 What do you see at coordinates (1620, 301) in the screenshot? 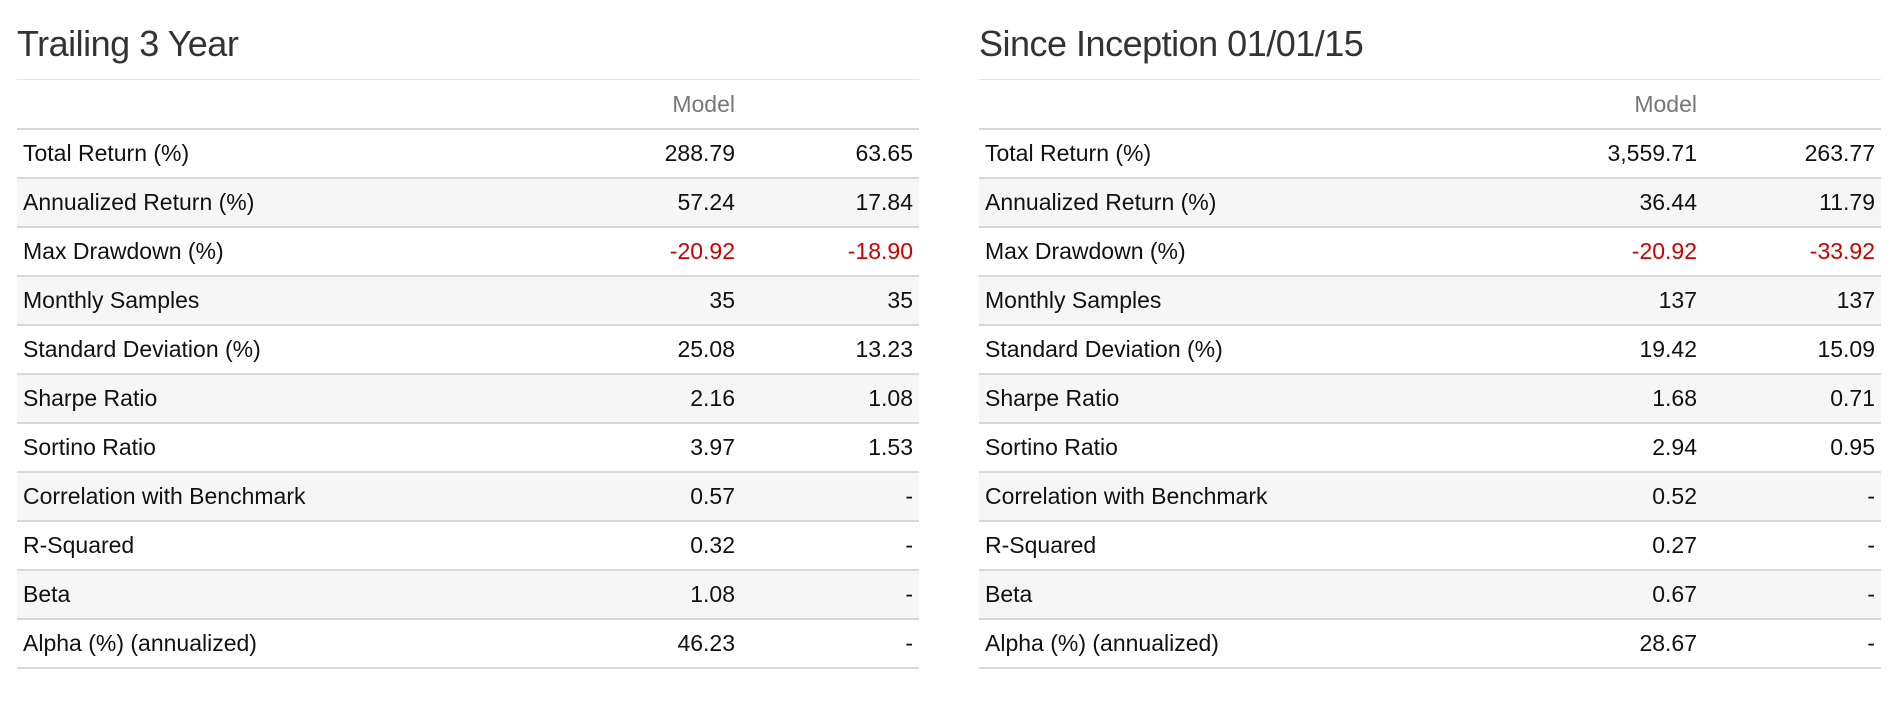
I see `model-value: 137` at bounding box center [1620, 301].